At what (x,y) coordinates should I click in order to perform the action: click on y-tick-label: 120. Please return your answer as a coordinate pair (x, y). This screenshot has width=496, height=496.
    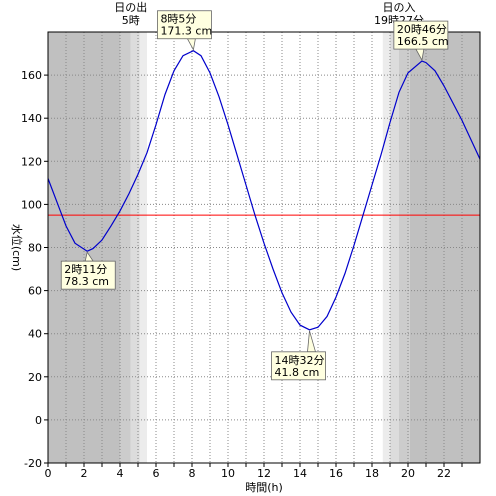
    Looking at the image, I should click on (31, 161).